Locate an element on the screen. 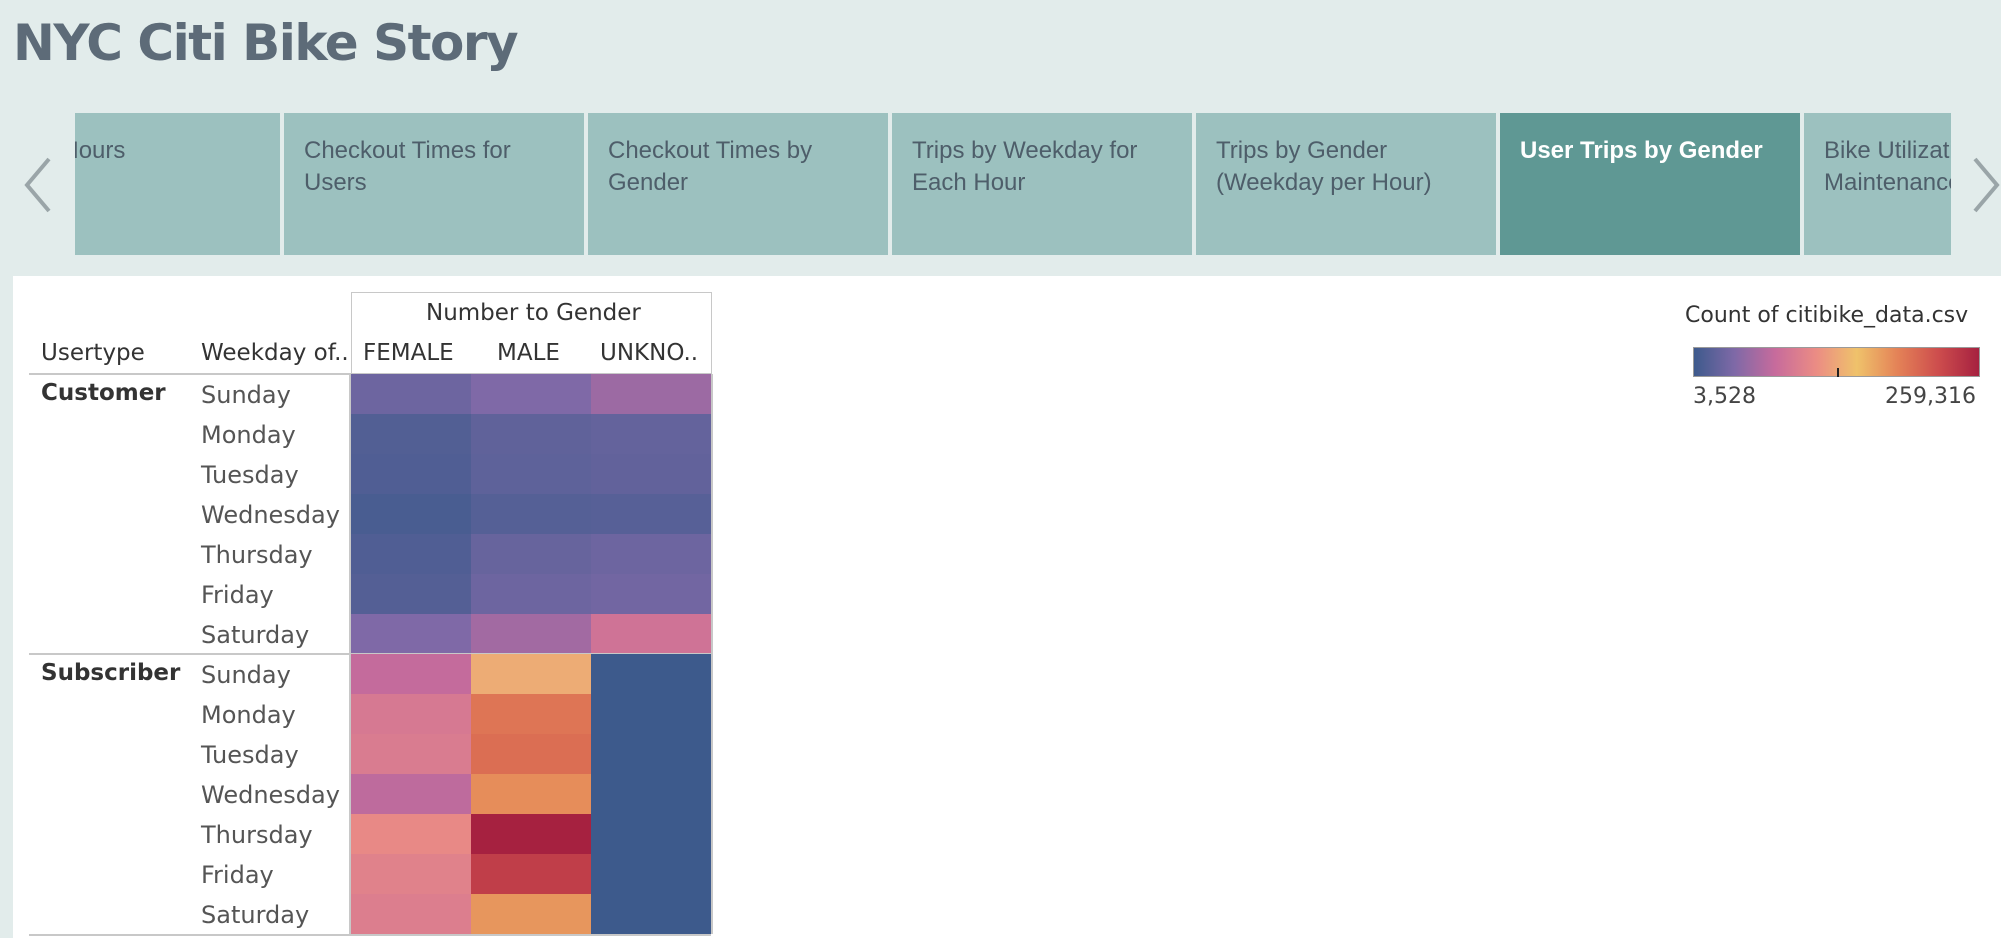  tab-label: Checkout Times by Gender is located at coordinates (713, 166).